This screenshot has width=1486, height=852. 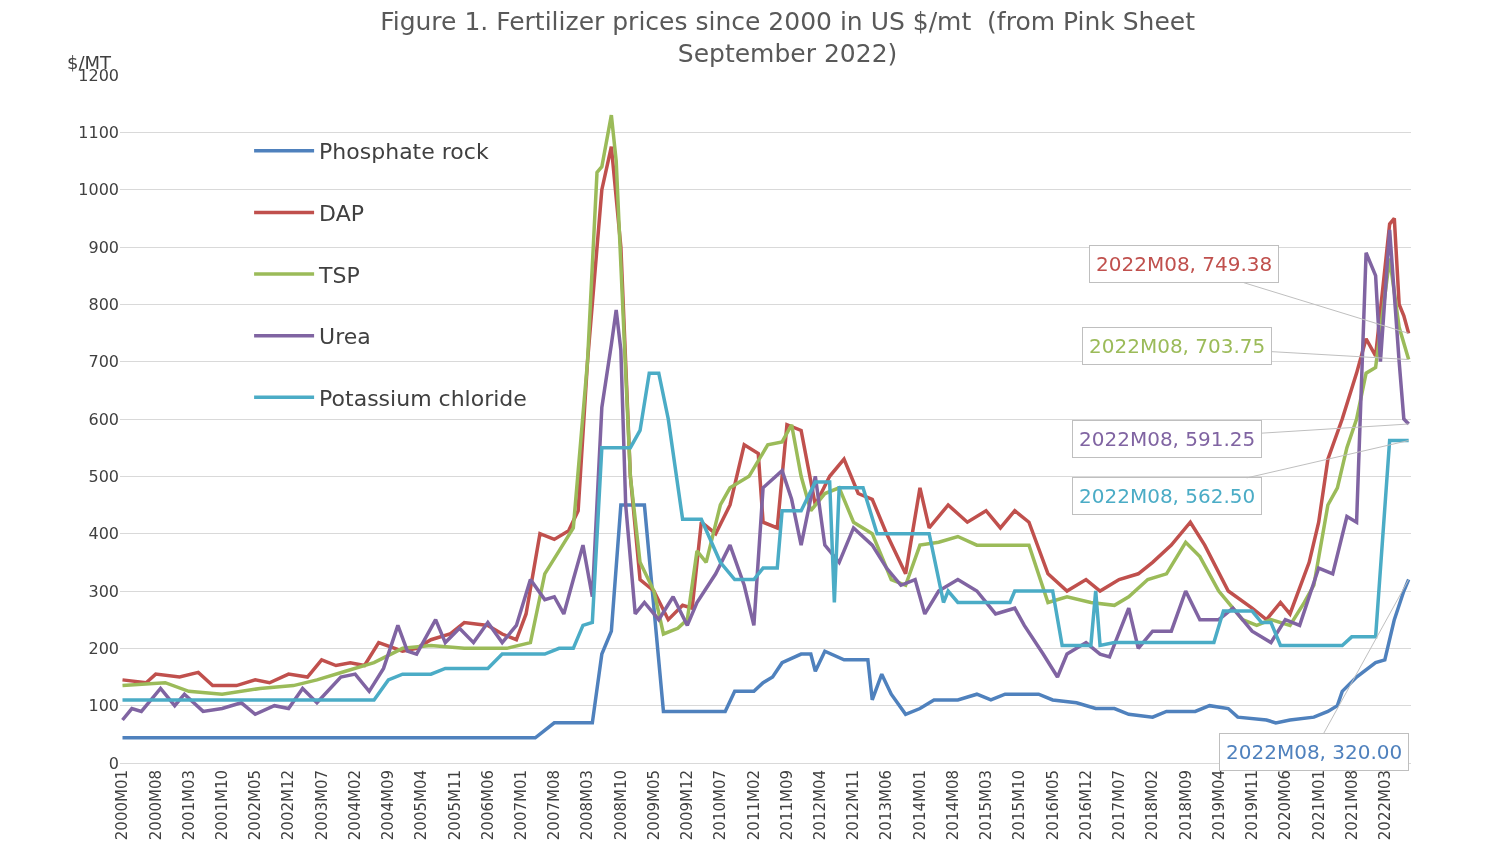 What do you see at coordinates (341, 214) in the screenshot?
I see `legend-label: DAP` at bounding box center [341, 214].